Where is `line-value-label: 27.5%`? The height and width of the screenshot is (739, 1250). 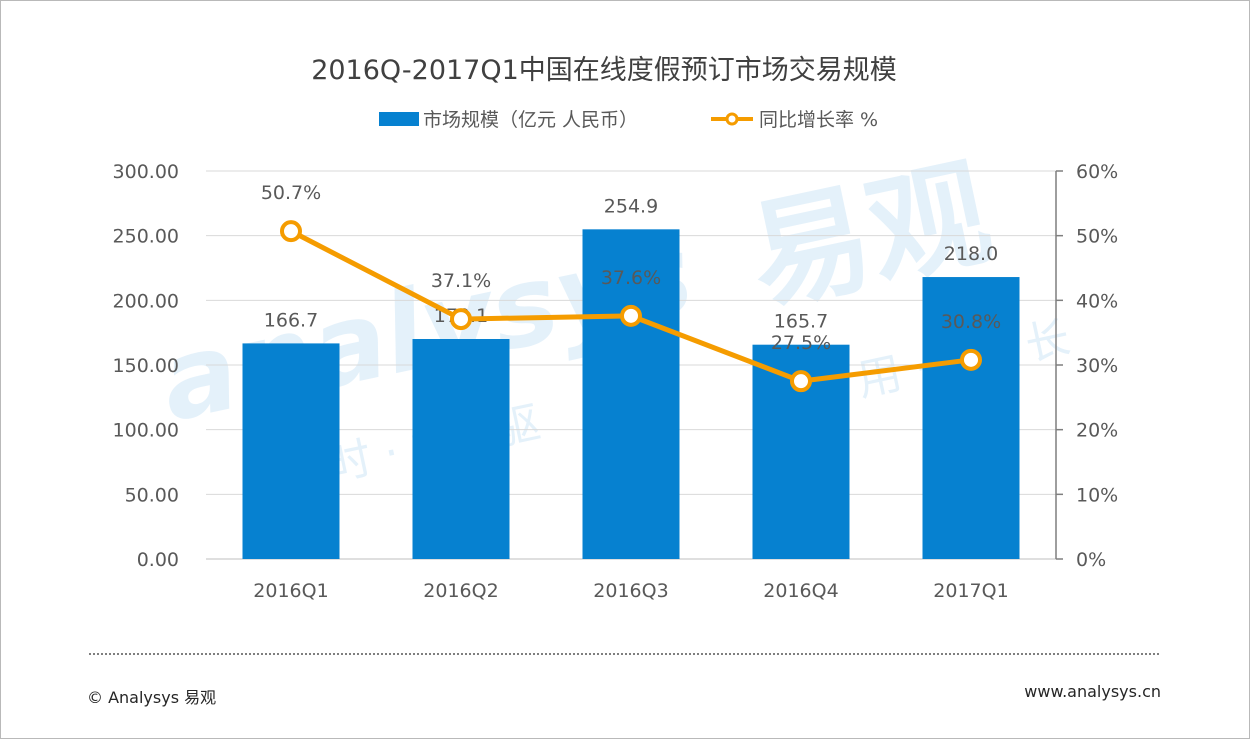 line-value-label: 27.5% is located at coordinates (801, 343).